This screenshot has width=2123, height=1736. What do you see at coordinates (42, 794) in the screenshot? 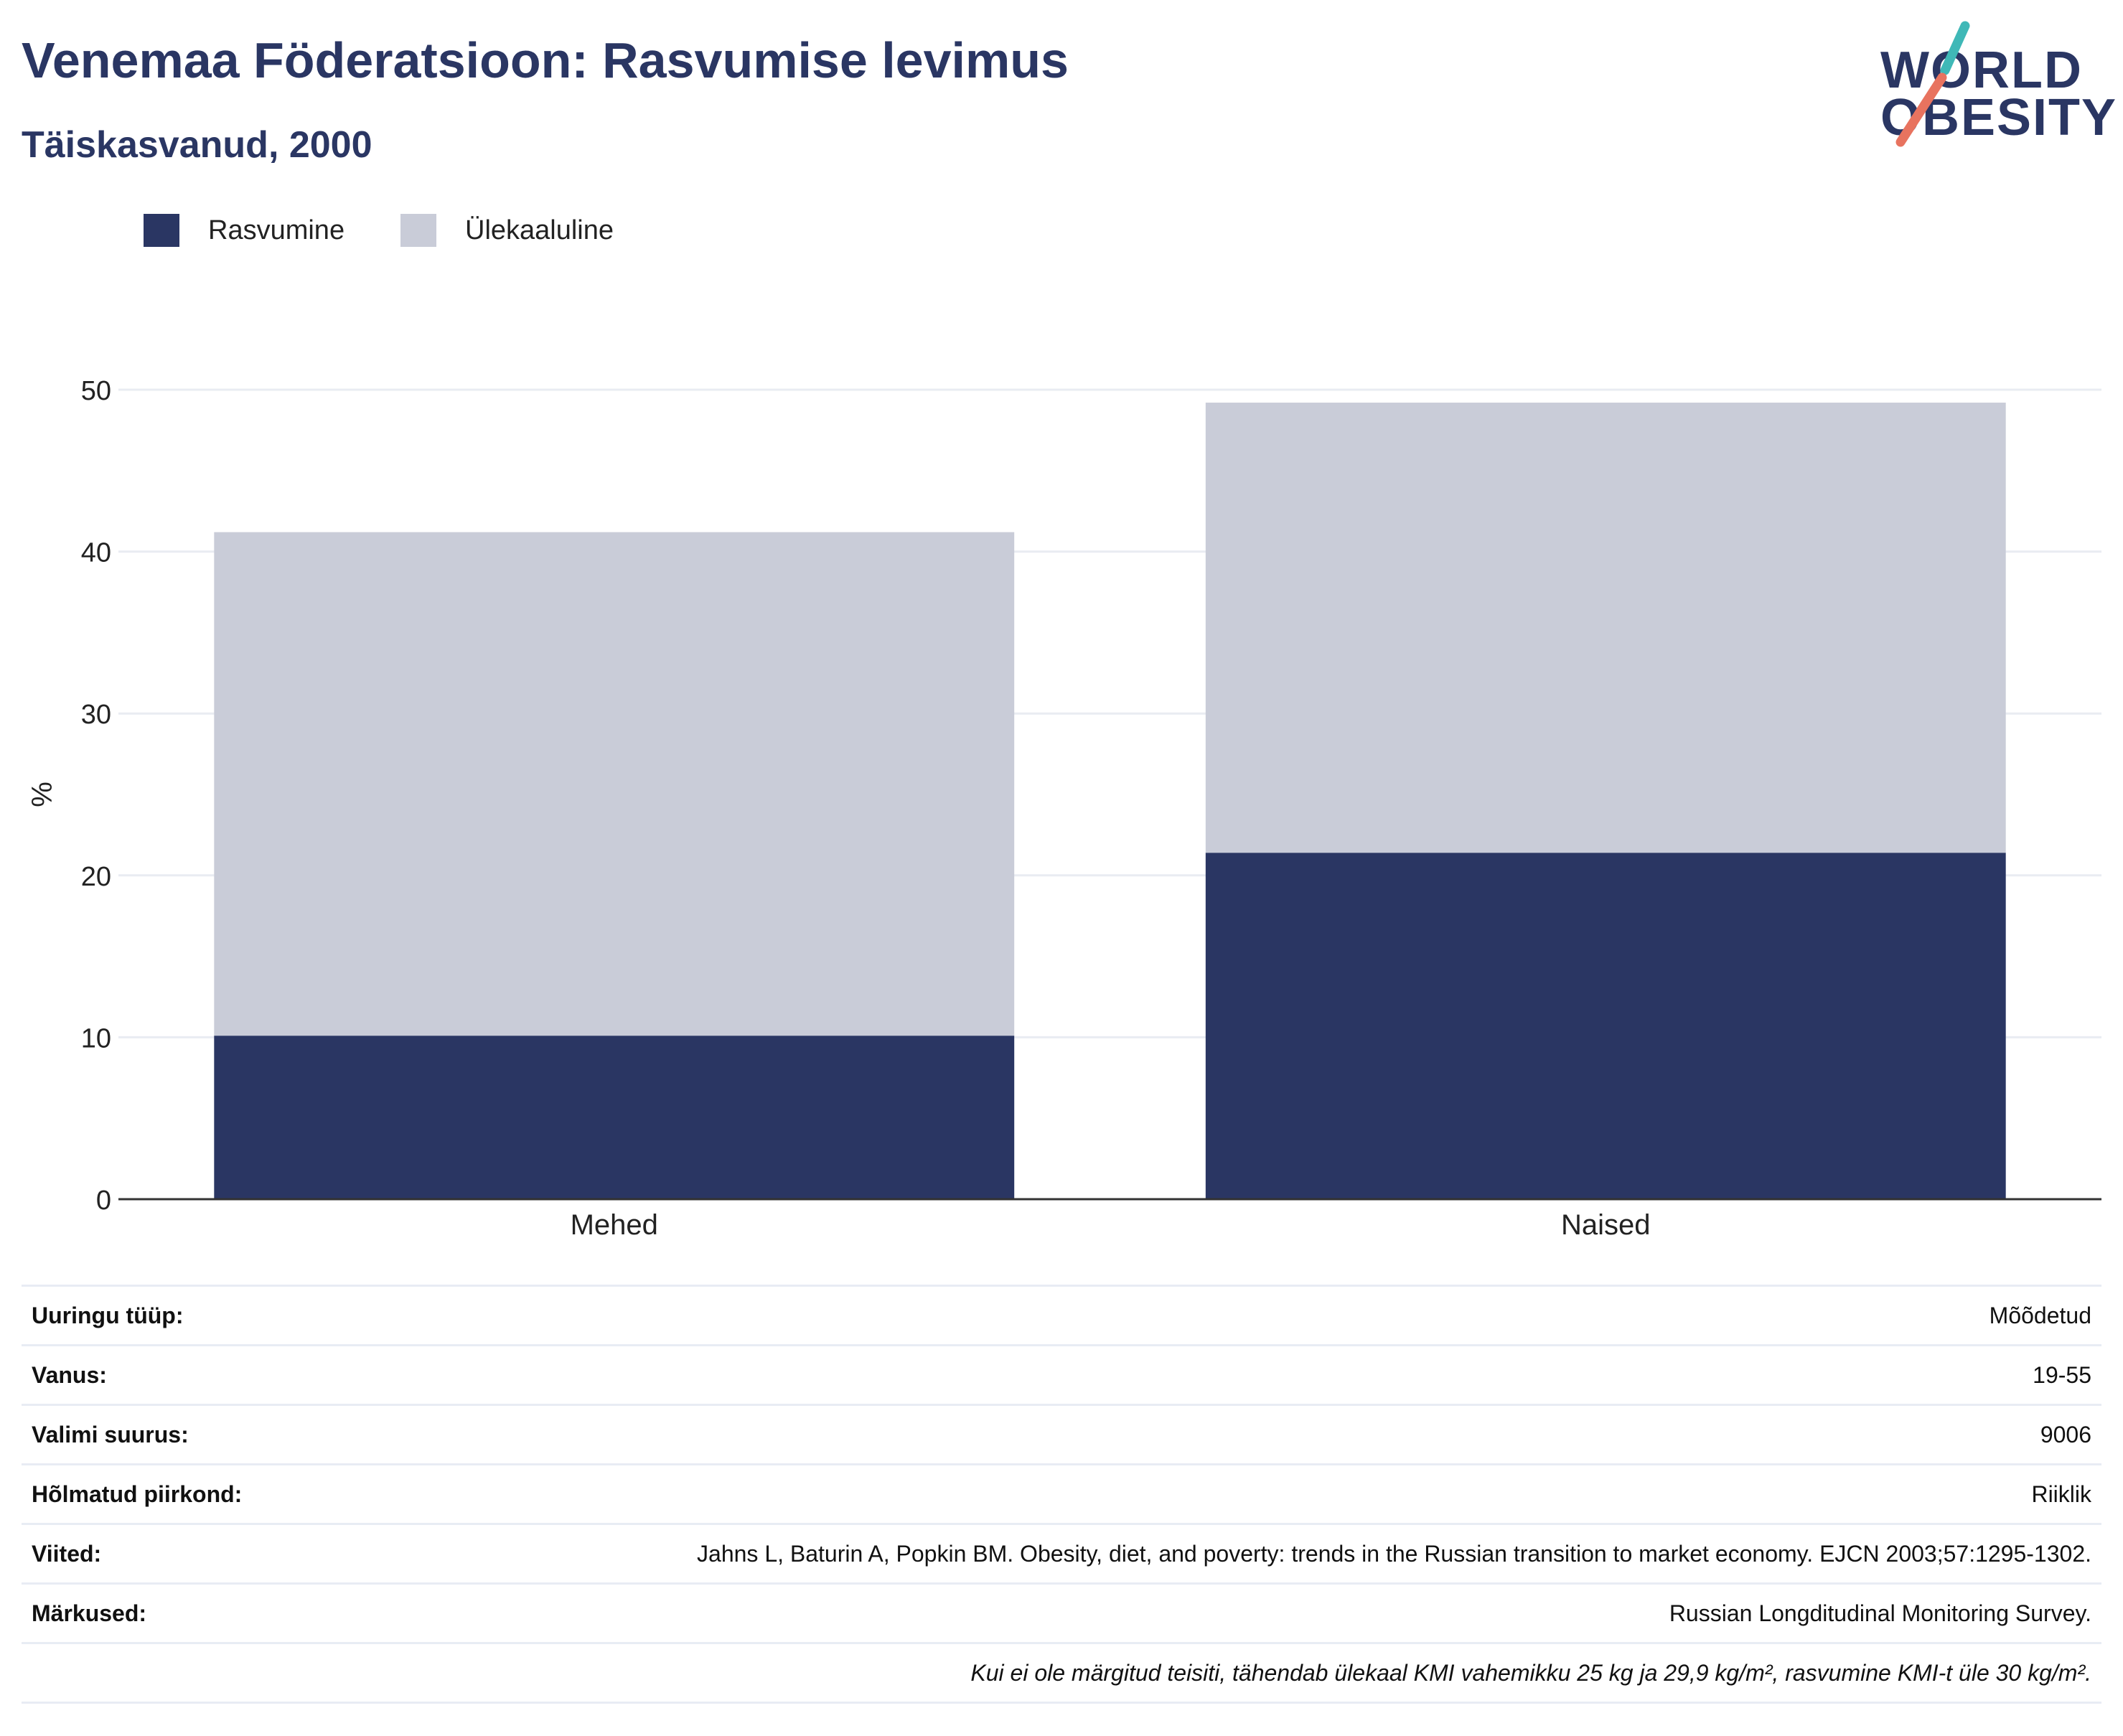
I see `y-axis-label: %` at bounding box center [42, 794].